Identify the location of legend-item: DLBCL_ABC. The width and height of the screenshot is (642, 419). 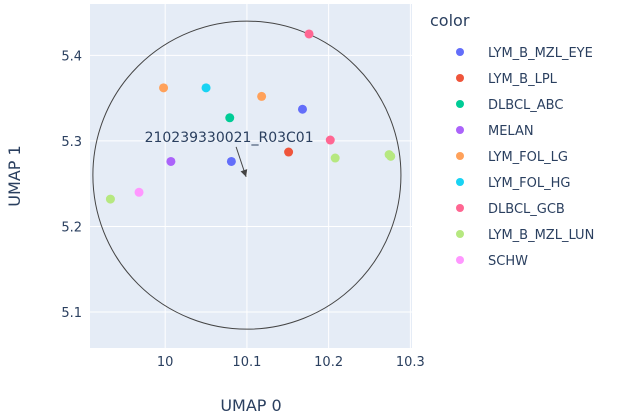
(509, 105).